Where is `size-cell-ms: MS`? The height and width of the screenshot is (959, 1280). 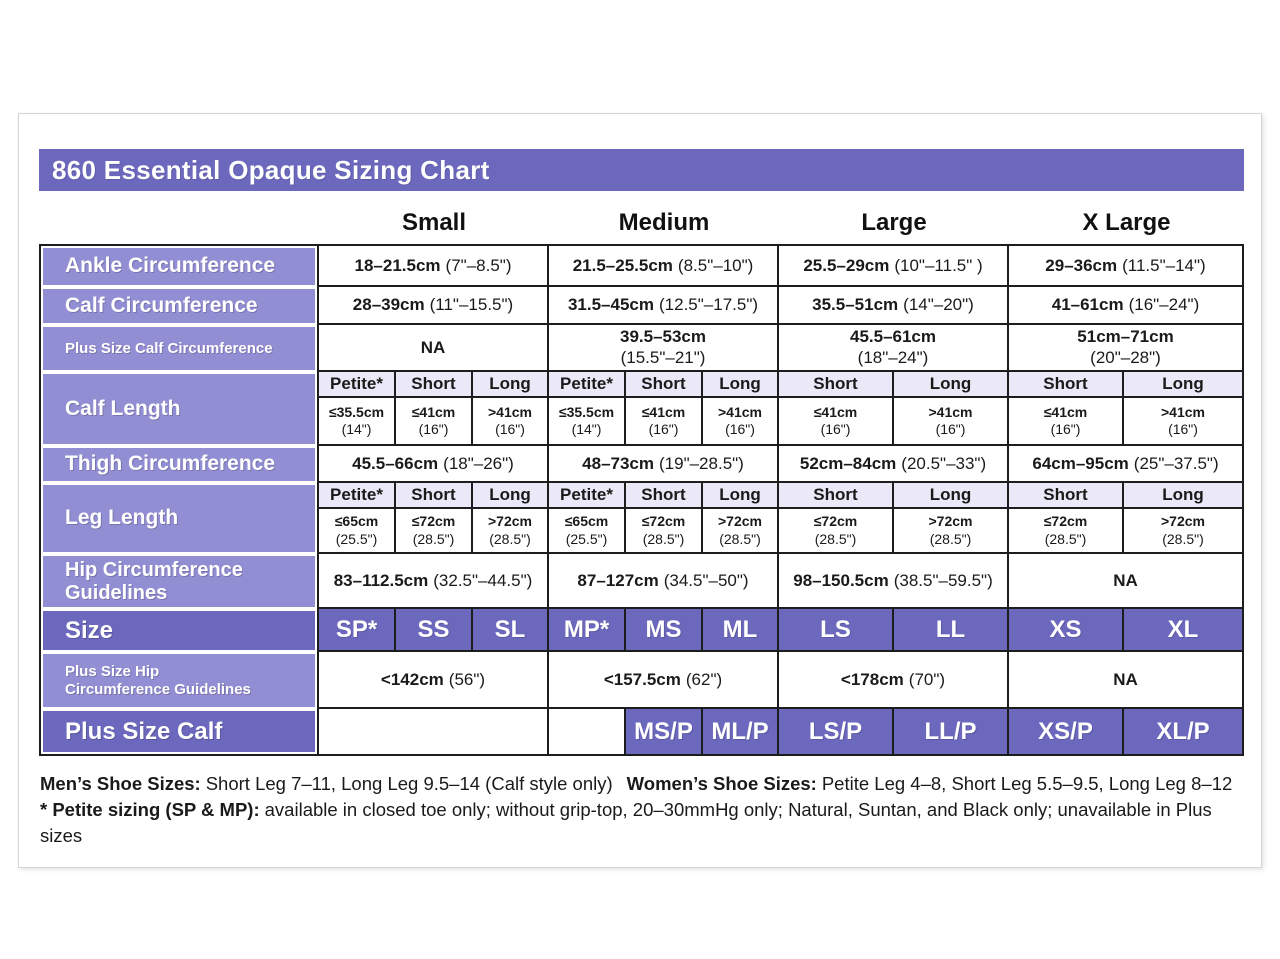
size-cell-ms: MS is located at coordinates (664, 630).